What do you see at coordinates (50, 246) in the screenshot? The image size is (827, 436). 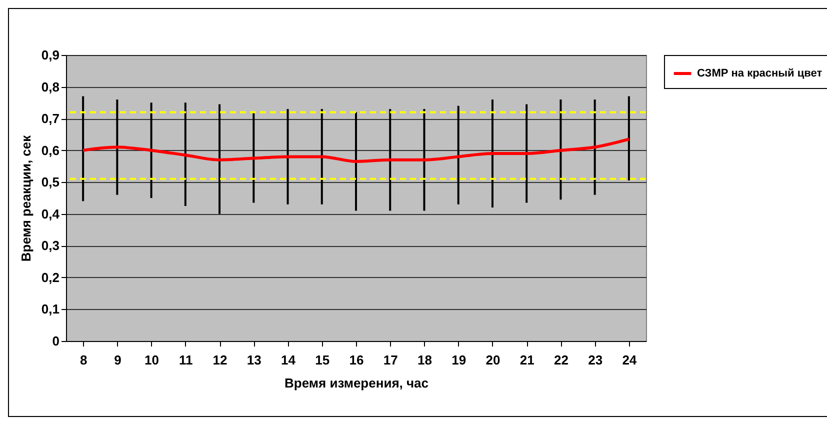 I see `y-tick-label: 0,3` at bounding box center [50, 246].